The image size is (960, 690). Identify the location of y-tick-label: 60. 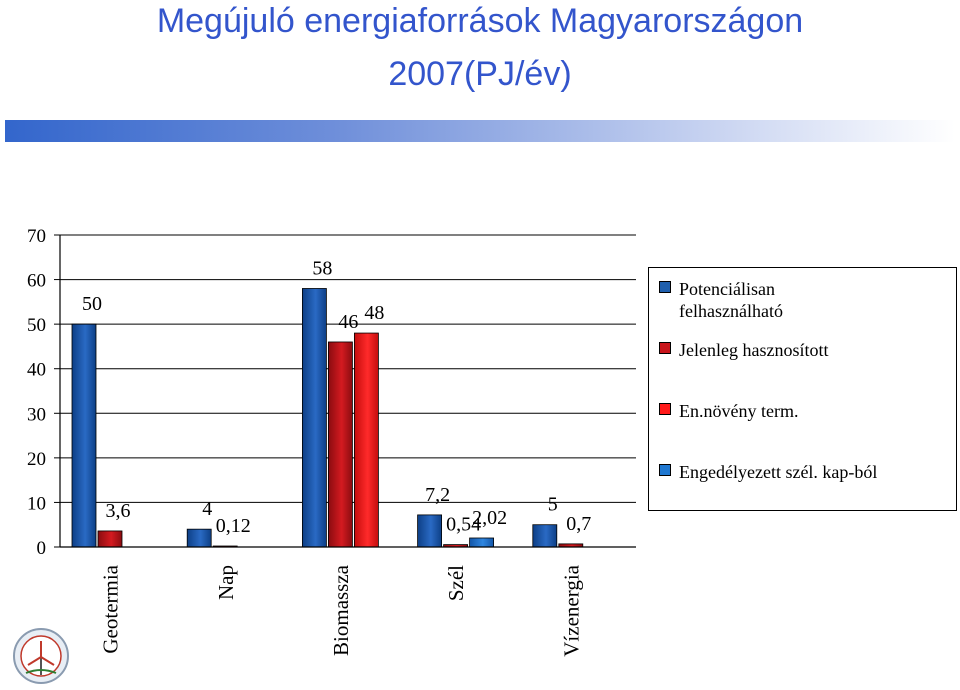
(36, 281).